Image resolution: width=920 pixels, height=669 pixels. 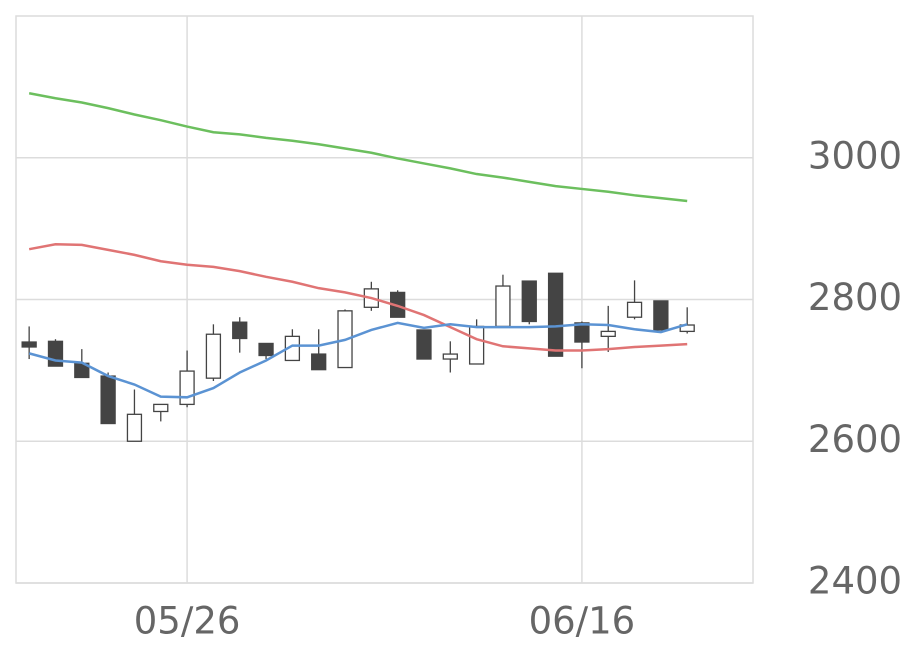 I want to click on y-tick-label: 2800, so click(x=855, y=297).